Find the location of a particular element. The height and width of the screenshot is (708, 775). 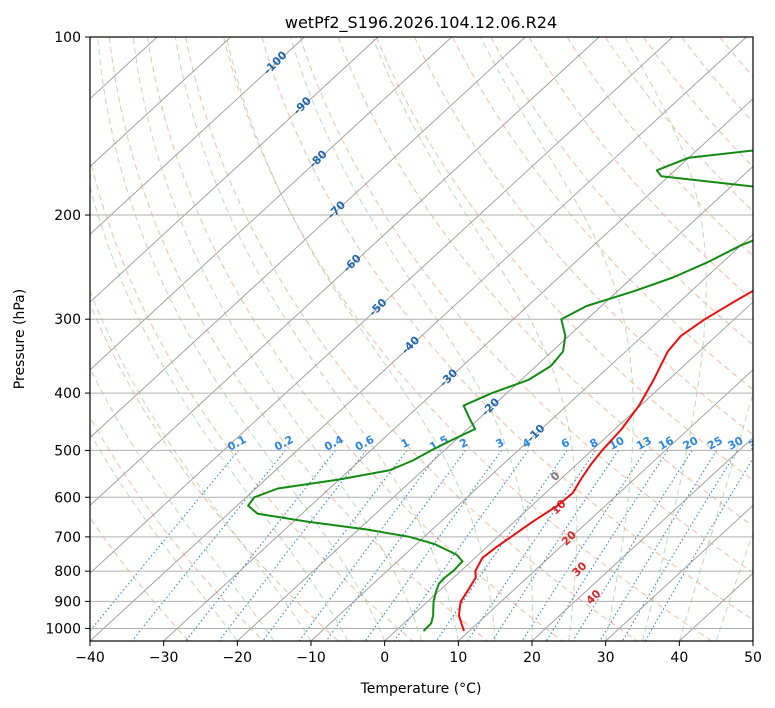

x-tick-label: −20 is located at coordinates (238, 658).